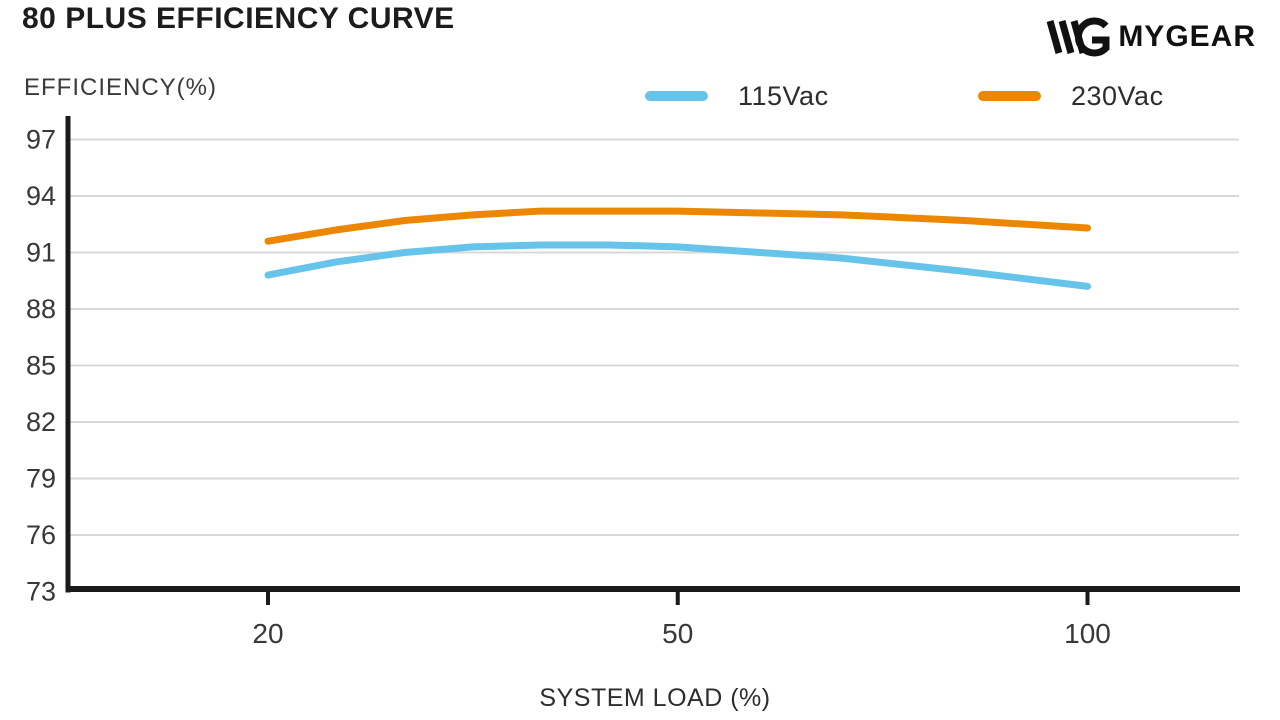  I want to click on y-tick-label-91: 91, so click(41, 253).